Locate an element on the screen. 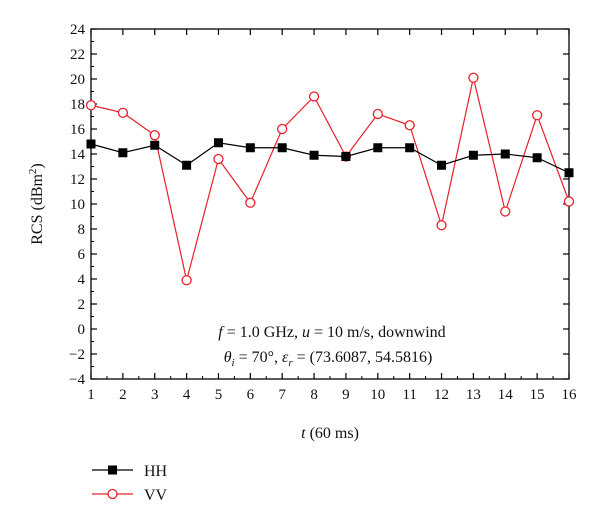  y-tick-label: 20 is located at coordinates (77, 80).